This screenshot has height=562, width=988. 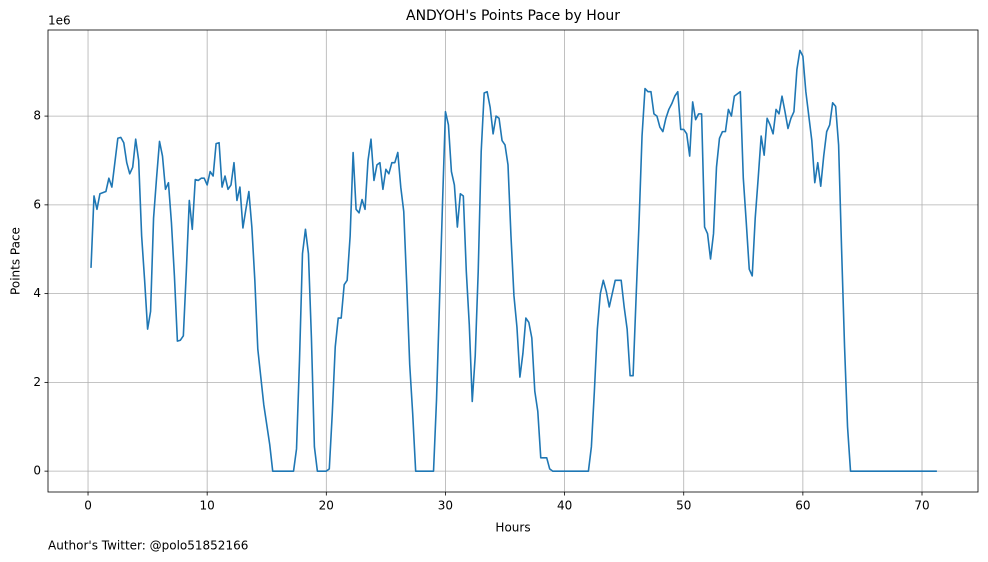 What do you see at coordinates (326, 506) in the screenshot?
I see `x-tick-label: 20` at bounding box center [326, 506].